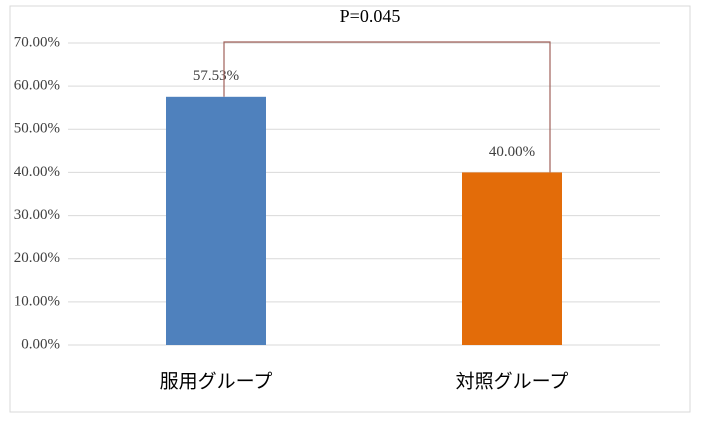  Describe the element at coordinates (216, 382) in the screenshot. I see `x-tick-label: 服用グループ` at that location.